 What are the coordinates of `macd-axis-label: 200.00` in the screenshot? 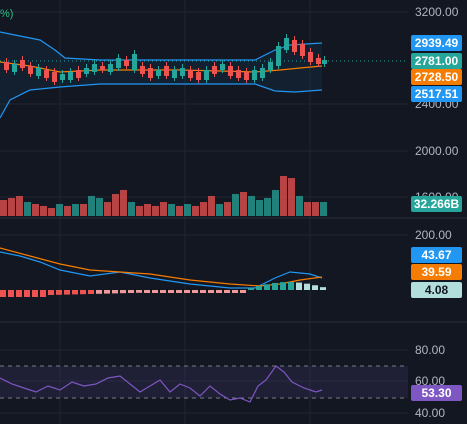 It's located at (433, 235).